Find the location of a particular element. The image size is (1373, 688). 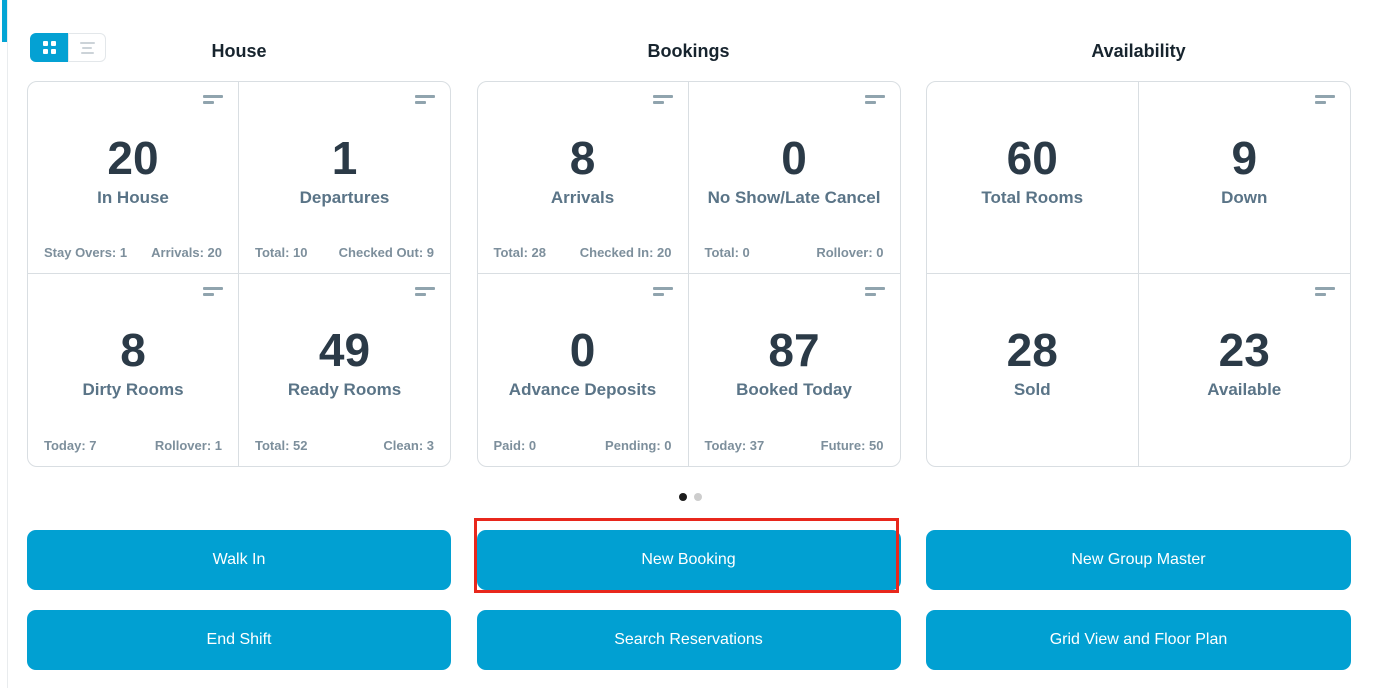

stat-footer-left: Total: 0 is located at coordinates (727, 252).